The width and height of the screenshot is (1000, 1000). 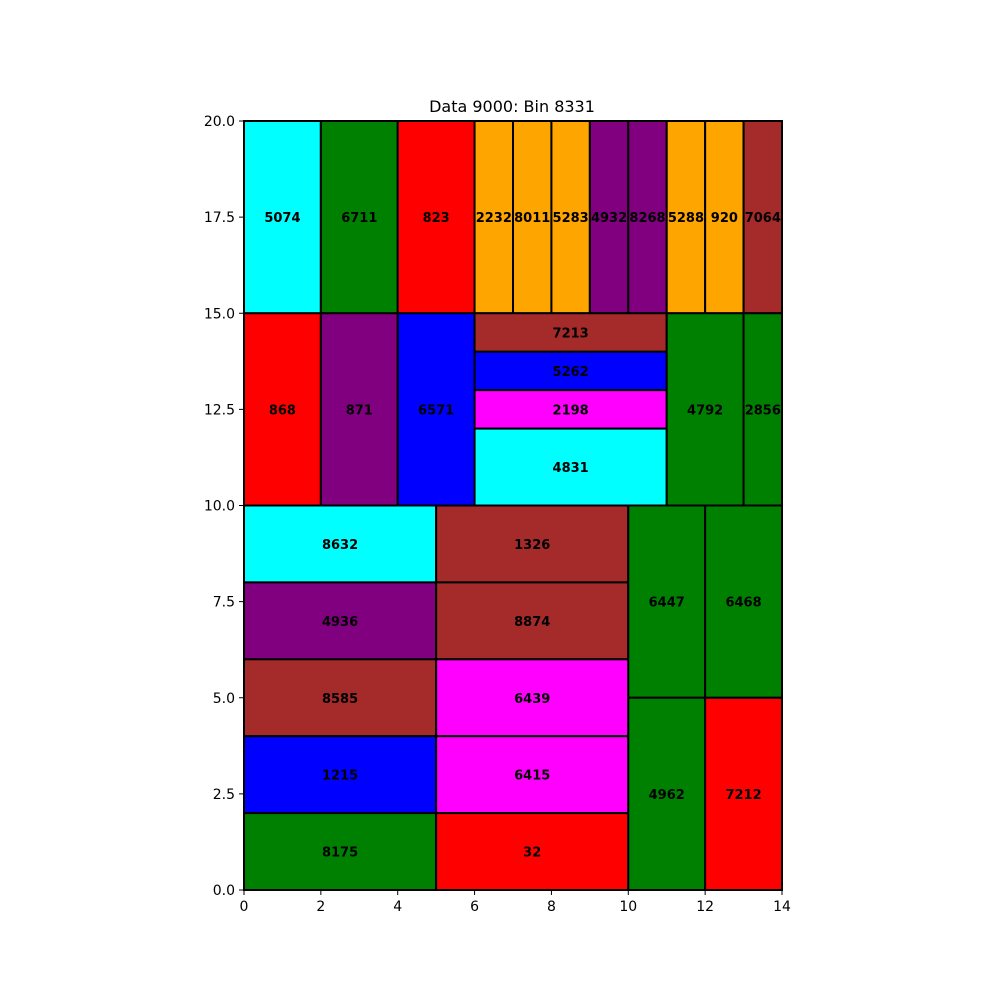 What do you see at coordinates (224, 795) in the screenshot?
I see `y-tick-label: 2.5` at bounding box center [224, 795].